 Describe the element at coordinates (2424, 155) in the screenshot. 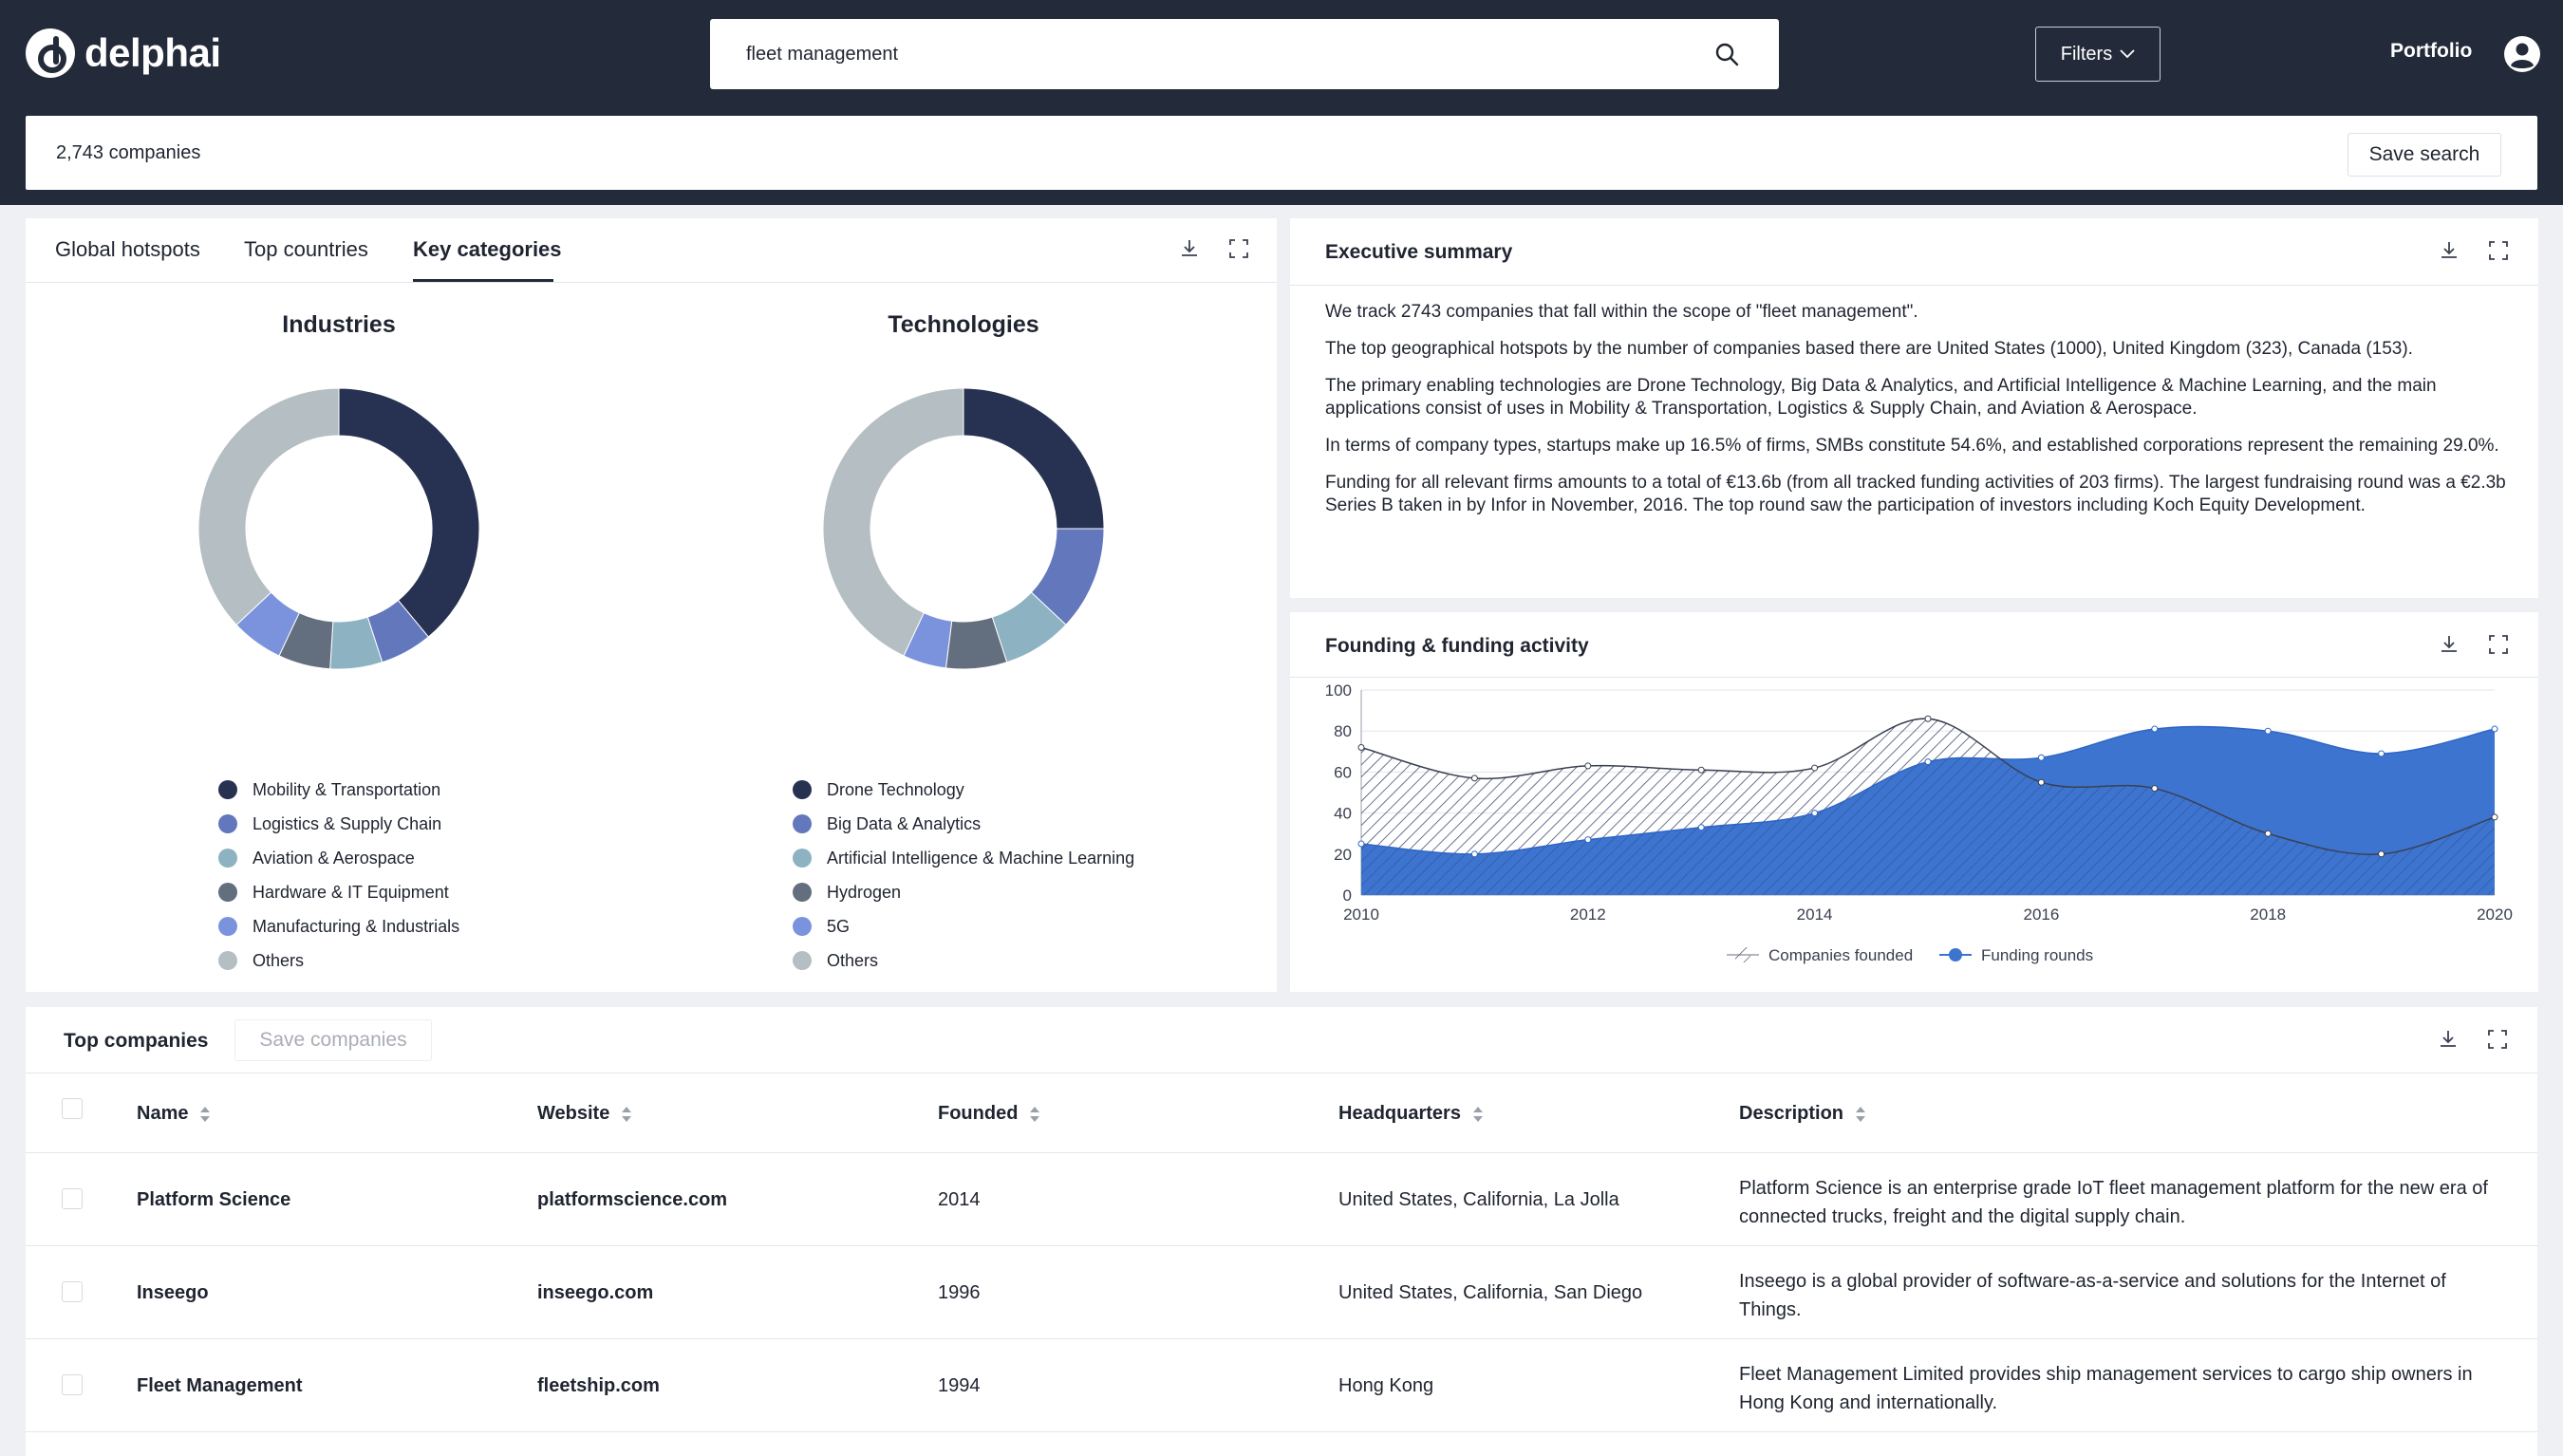

I see `save-search-button: Save search` at that location.